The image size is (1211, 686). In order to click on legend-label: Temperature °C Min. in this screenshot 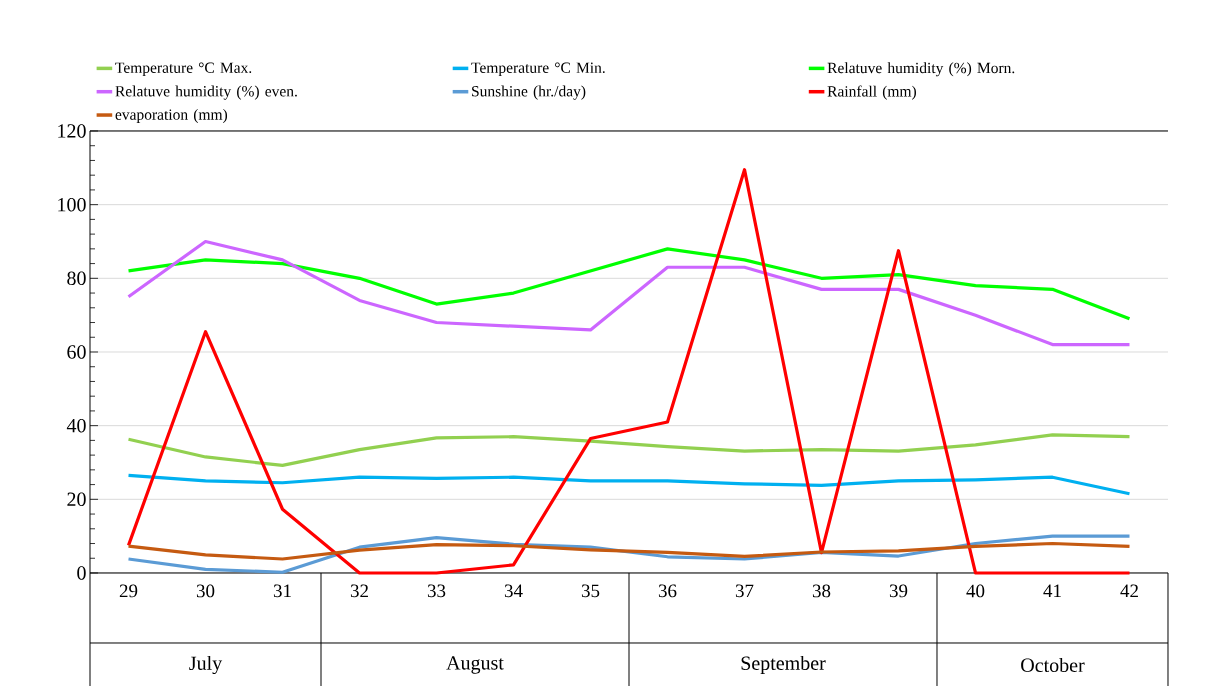, I will do `click(538, 69)`.